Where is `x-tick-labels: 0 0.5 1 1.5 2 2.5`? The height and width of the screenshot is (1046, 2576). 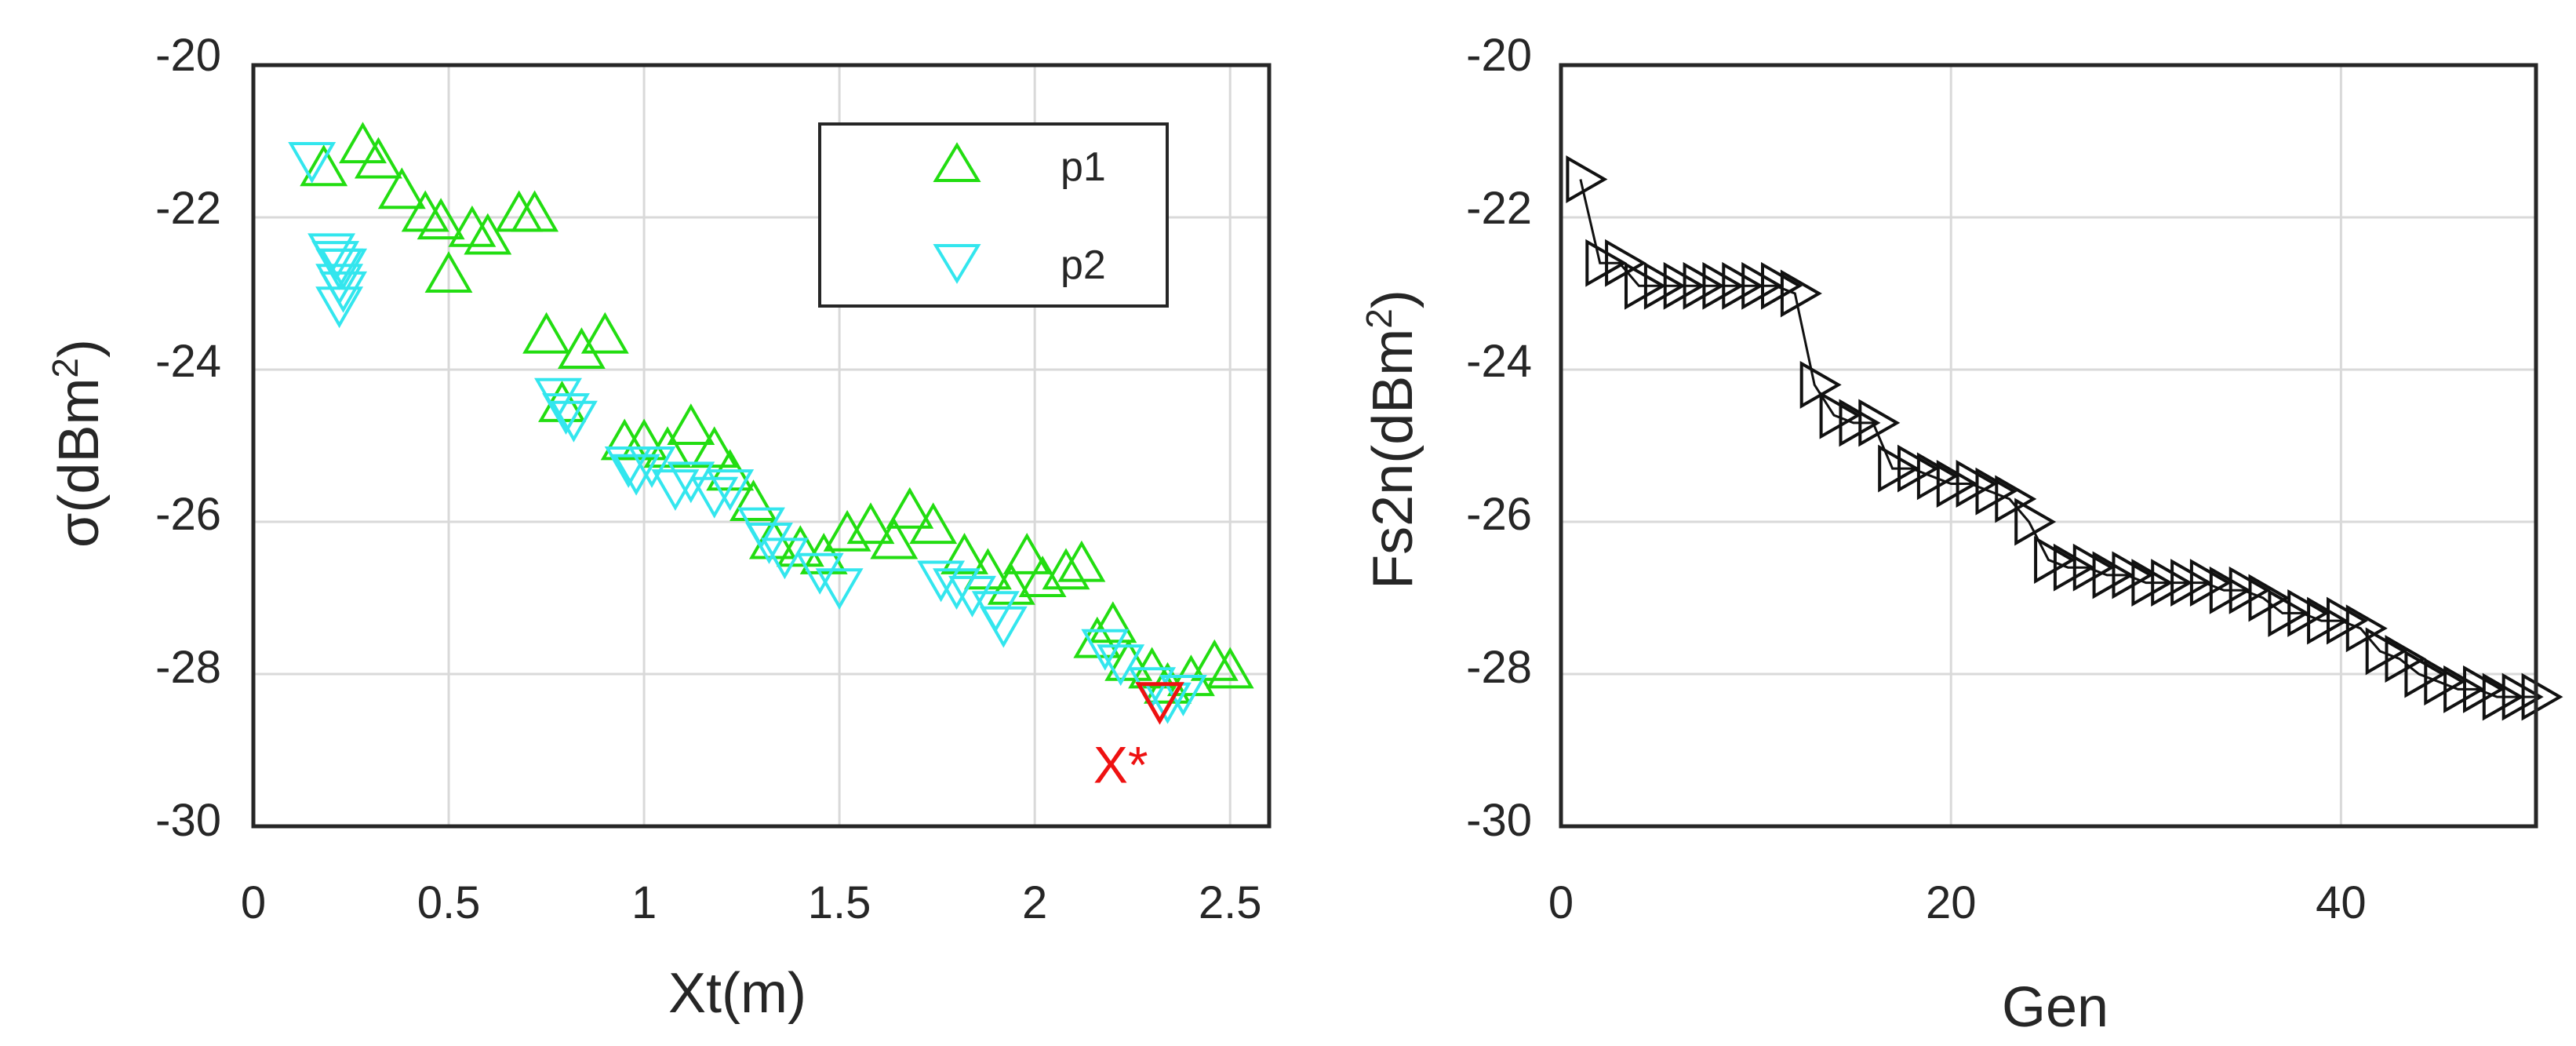
x-tick-labels: 0 0.5 1 1.5 2 2.5 is located at coordinates (751, 903).